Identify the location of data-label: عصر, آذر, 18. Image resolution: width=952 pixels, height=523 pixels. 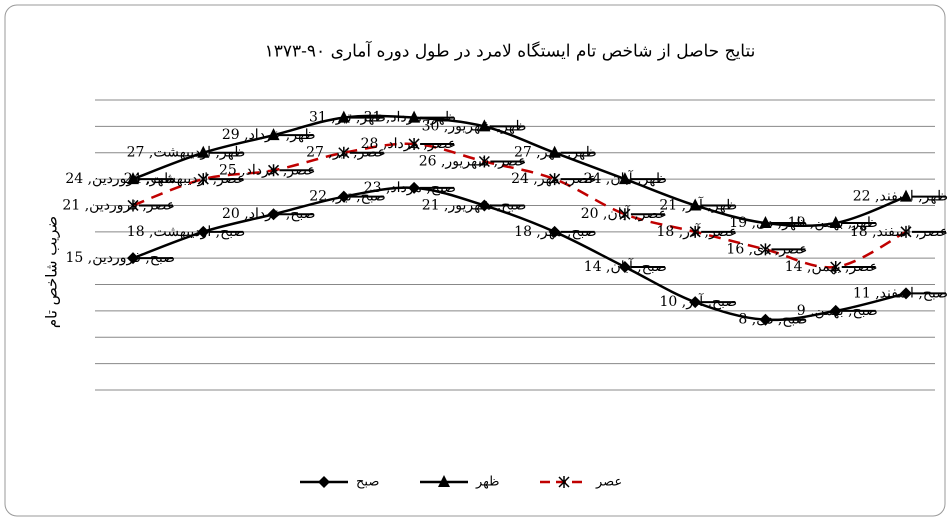
(696, 231).